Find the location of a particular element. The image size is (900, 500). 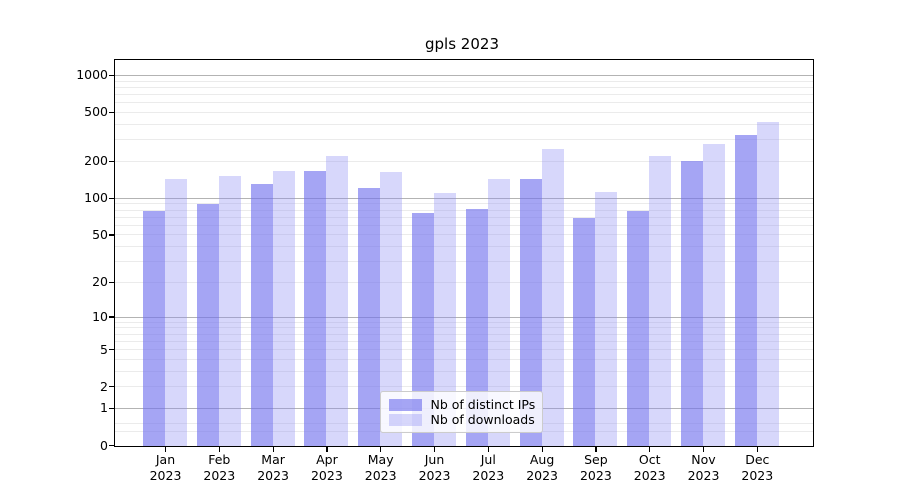

legend-row-downloads: Nb of downloads is located at coordinates (461, 419).